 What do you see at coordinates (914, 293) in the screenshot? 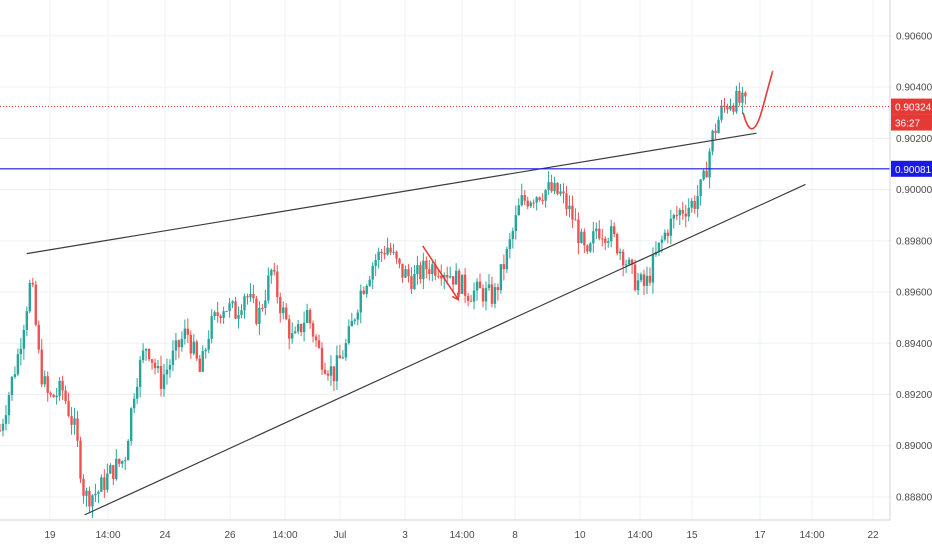
I see `y-tick-label: 0.89600` at bounding box center [914, 293].